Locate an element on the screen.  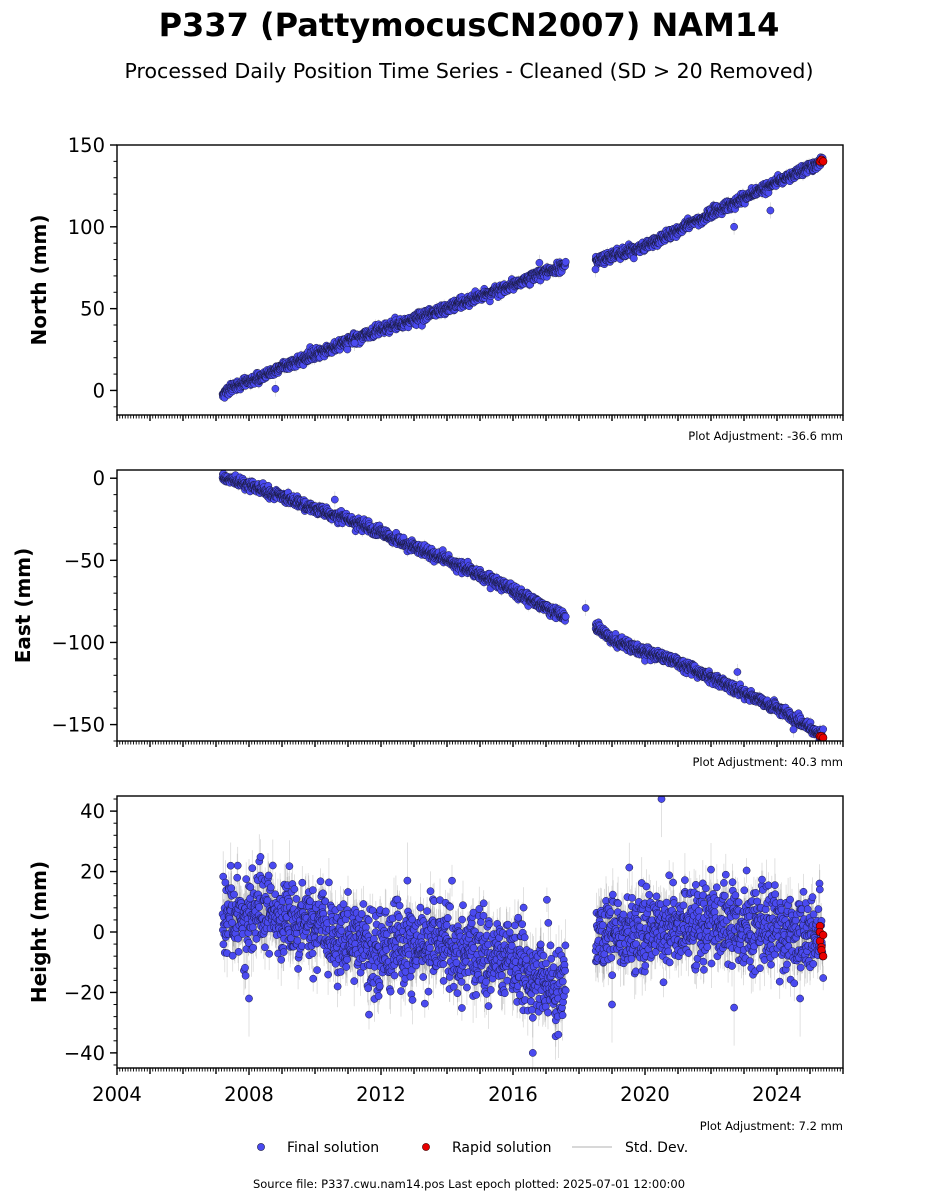
y-tick-label: 50 is located at coordinates (92, 309).